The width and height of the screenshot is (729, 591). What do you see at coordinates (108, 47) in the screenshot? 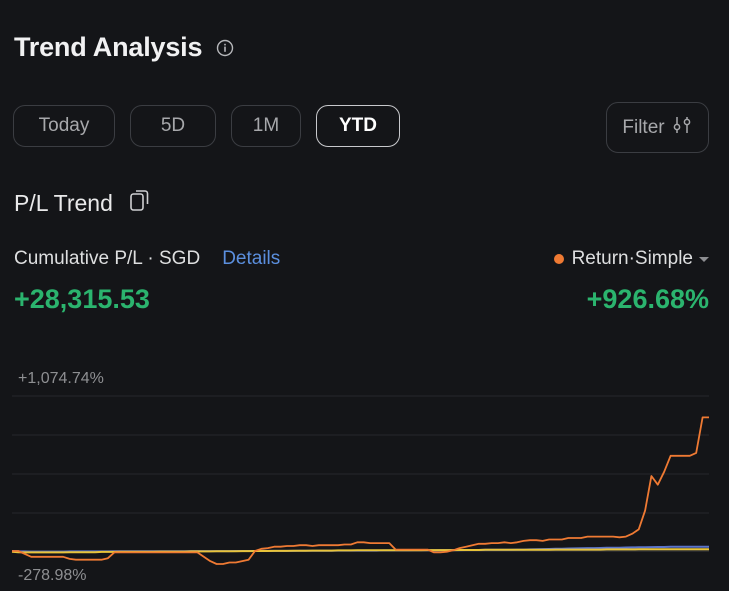
I see `page-title: Trend Analysis` at bounding box center [108, 47].